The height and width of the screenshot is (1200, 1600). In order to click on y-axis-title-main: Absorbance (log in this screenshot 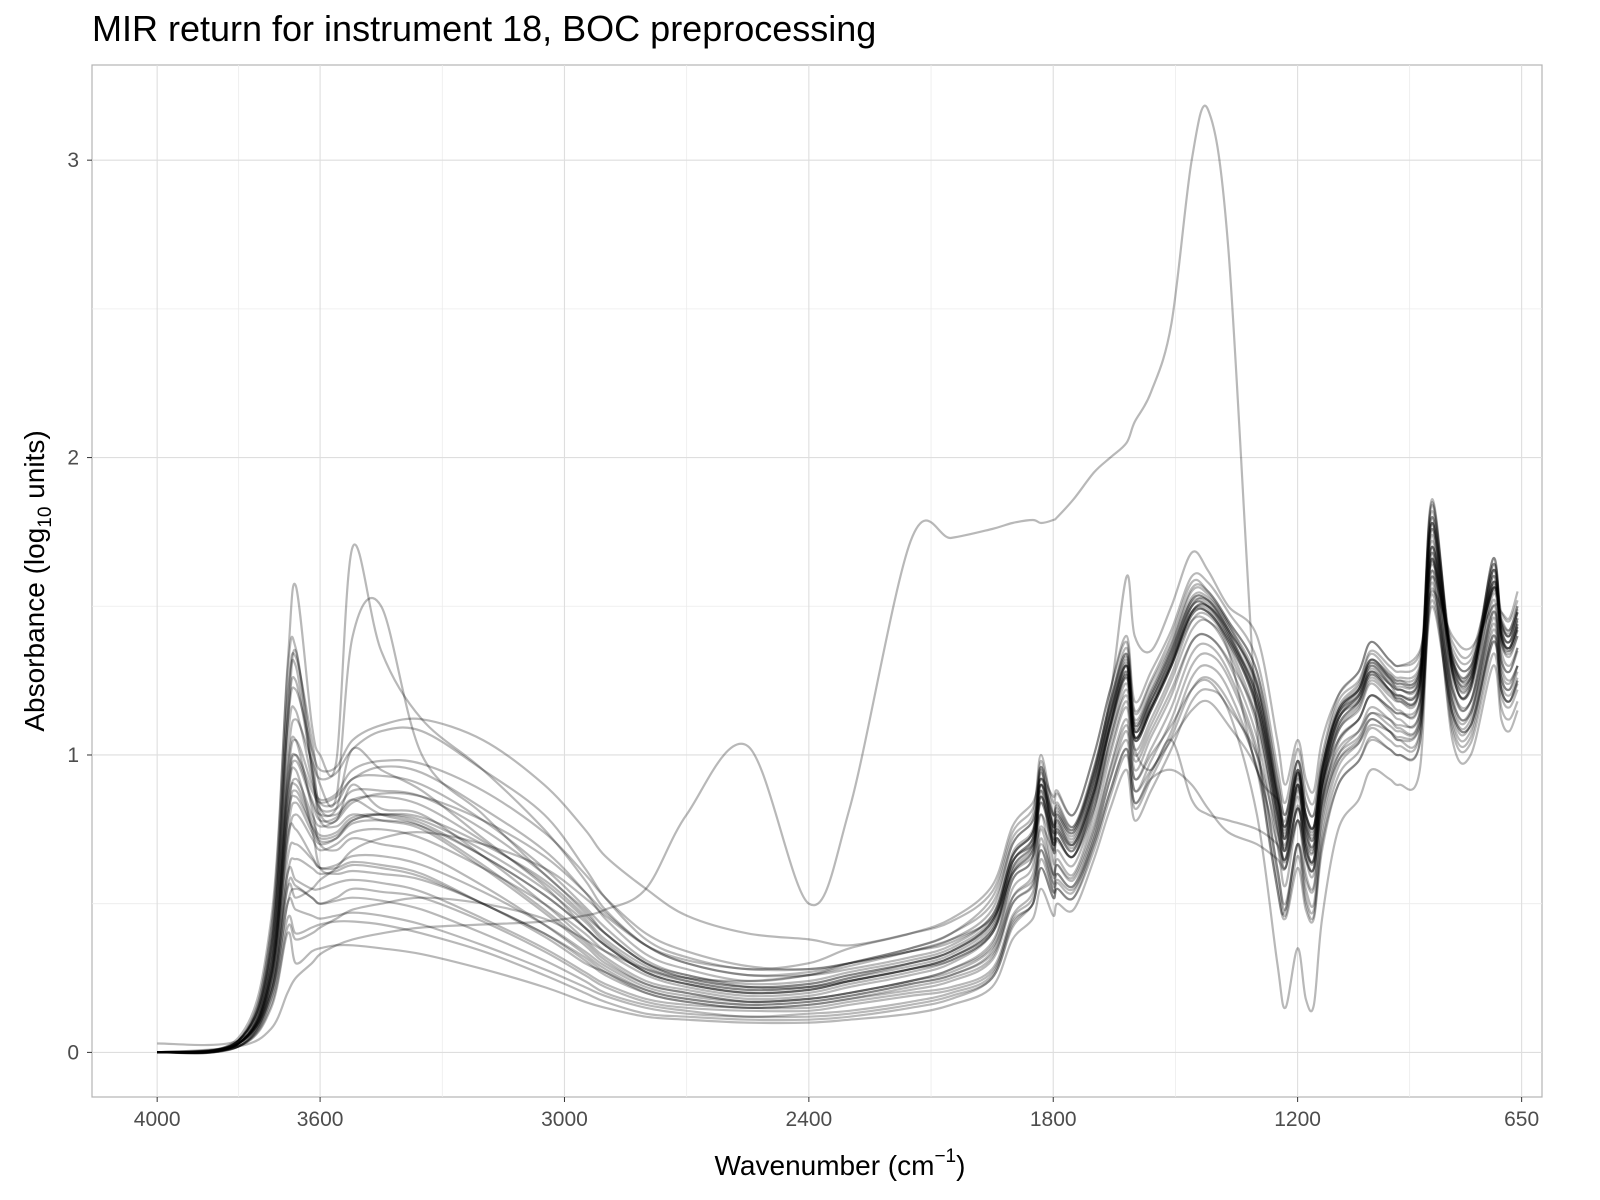, I will do `click(34, 630)`.